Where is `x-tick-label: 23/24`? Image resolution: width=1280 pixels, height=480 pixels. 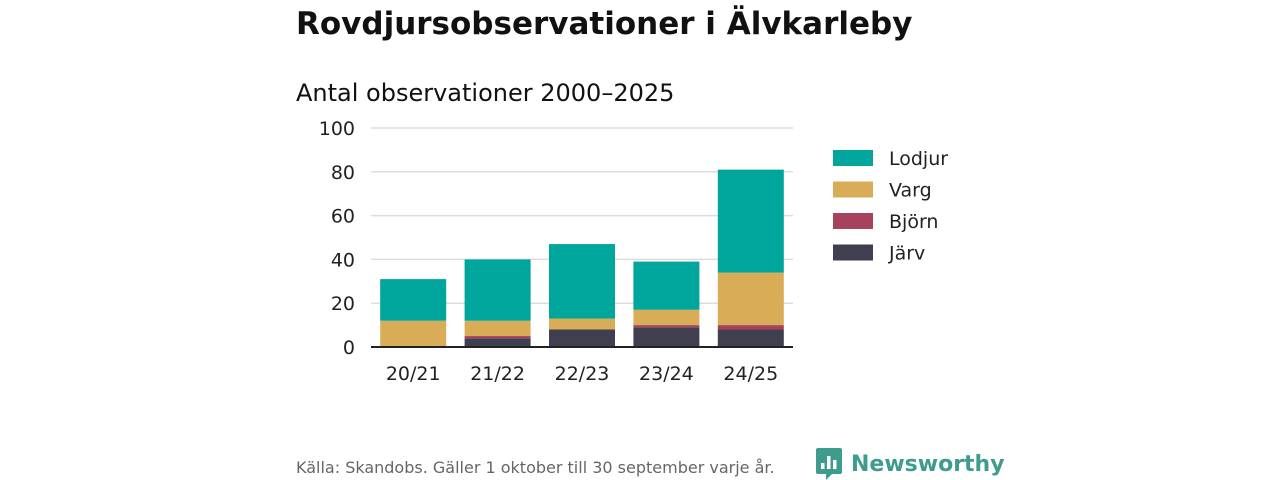
x-tick-label: 23/24 is located at coordinates (666, 374).